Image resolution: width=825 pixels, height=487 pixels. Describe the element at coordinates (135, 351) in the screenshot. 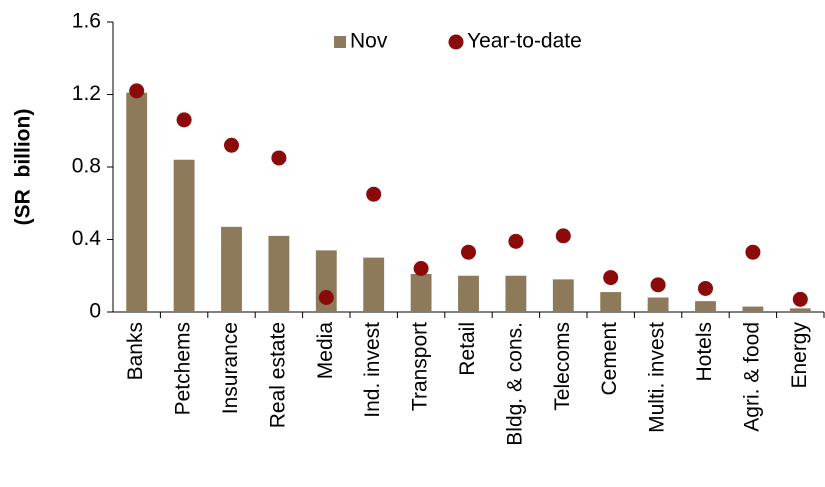

I see `x-tick-label: Banks` at that location.